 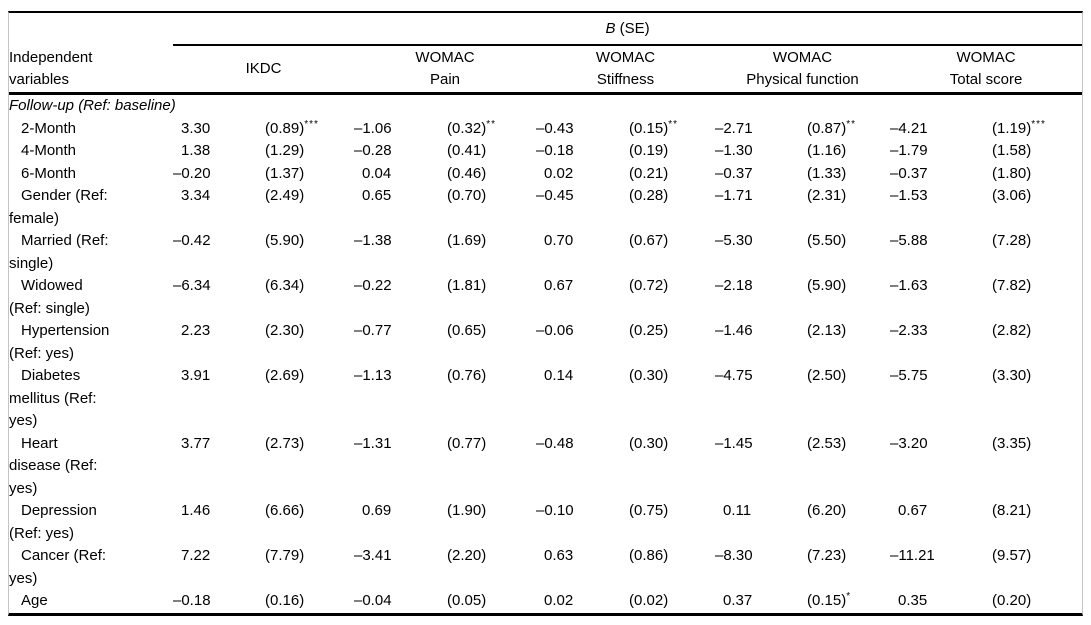 What do you see at coordinates (91, 151) in the screenshot?
I see `row-label: 4-Month` at bounding box center [91, 151].